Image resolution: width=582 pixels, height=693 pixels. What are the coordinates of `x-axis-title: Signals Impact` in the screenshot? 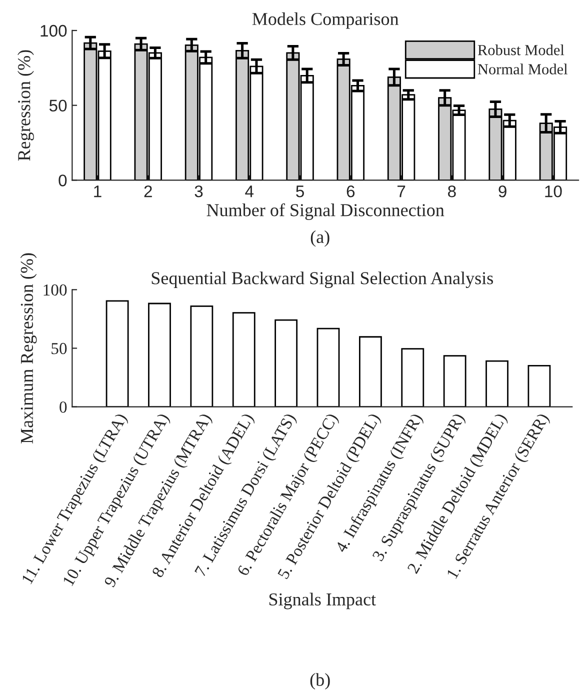 It's located at (322, 601).